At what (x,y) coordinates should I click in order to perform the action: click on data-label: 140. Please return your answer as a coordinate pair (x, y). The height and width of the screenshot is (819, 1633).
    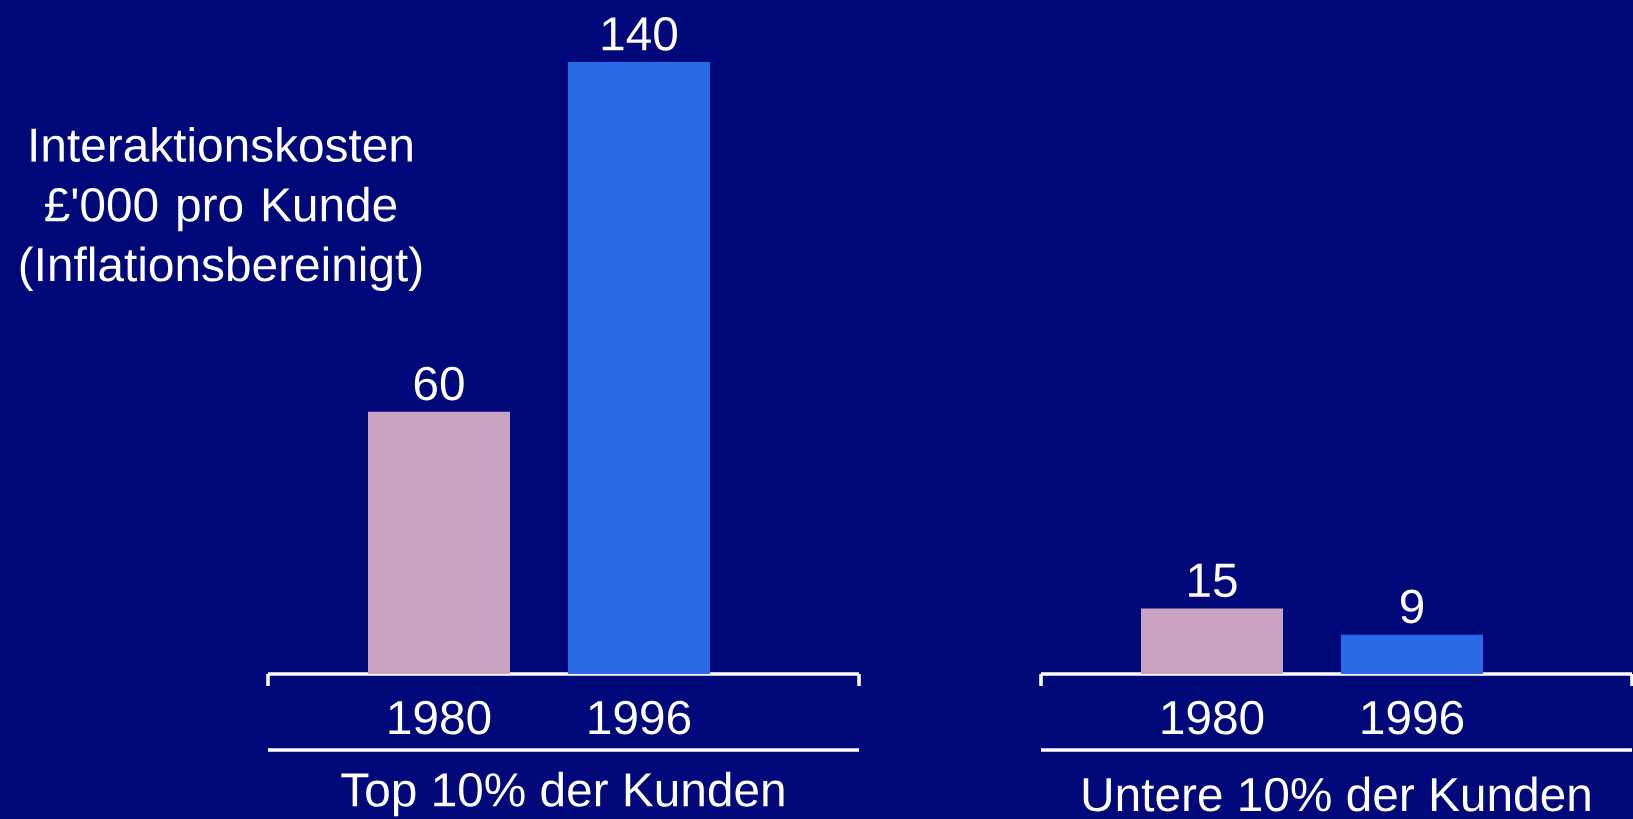
    Looking at the image, I should click on (639, 33).